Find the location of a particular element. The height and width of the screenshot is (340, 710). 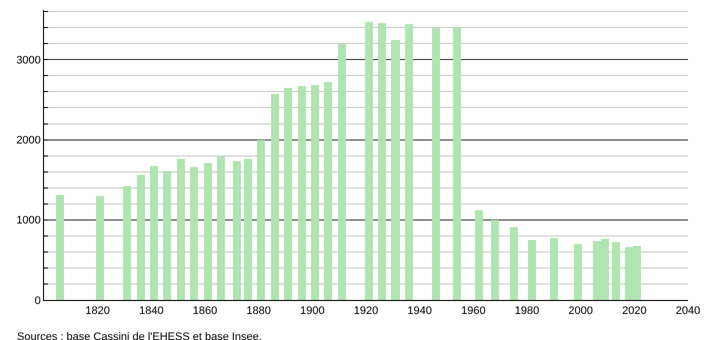

x-tick-label: 1920 is located at coordinates (366, 311).